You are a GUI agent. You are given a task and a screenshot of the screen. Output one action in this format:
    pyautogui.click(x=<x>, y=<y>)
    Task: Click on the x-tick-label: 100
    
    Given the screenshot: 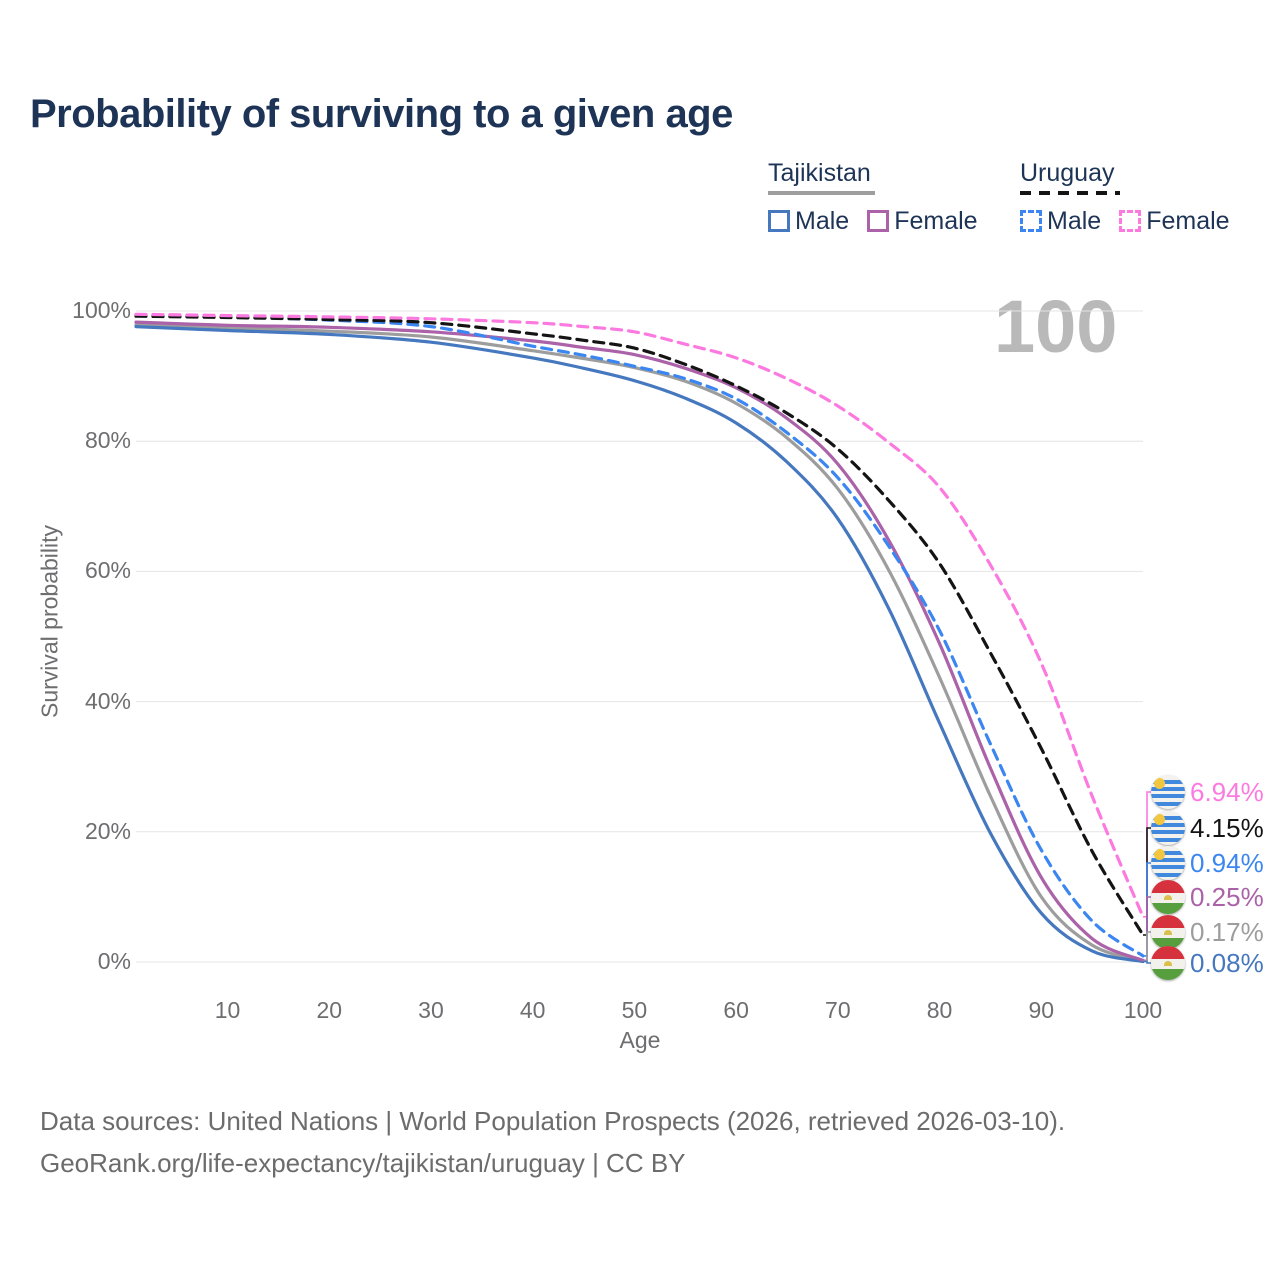 What is the action you would take?
    pyautogui.click(x=1143, y=1010)
    